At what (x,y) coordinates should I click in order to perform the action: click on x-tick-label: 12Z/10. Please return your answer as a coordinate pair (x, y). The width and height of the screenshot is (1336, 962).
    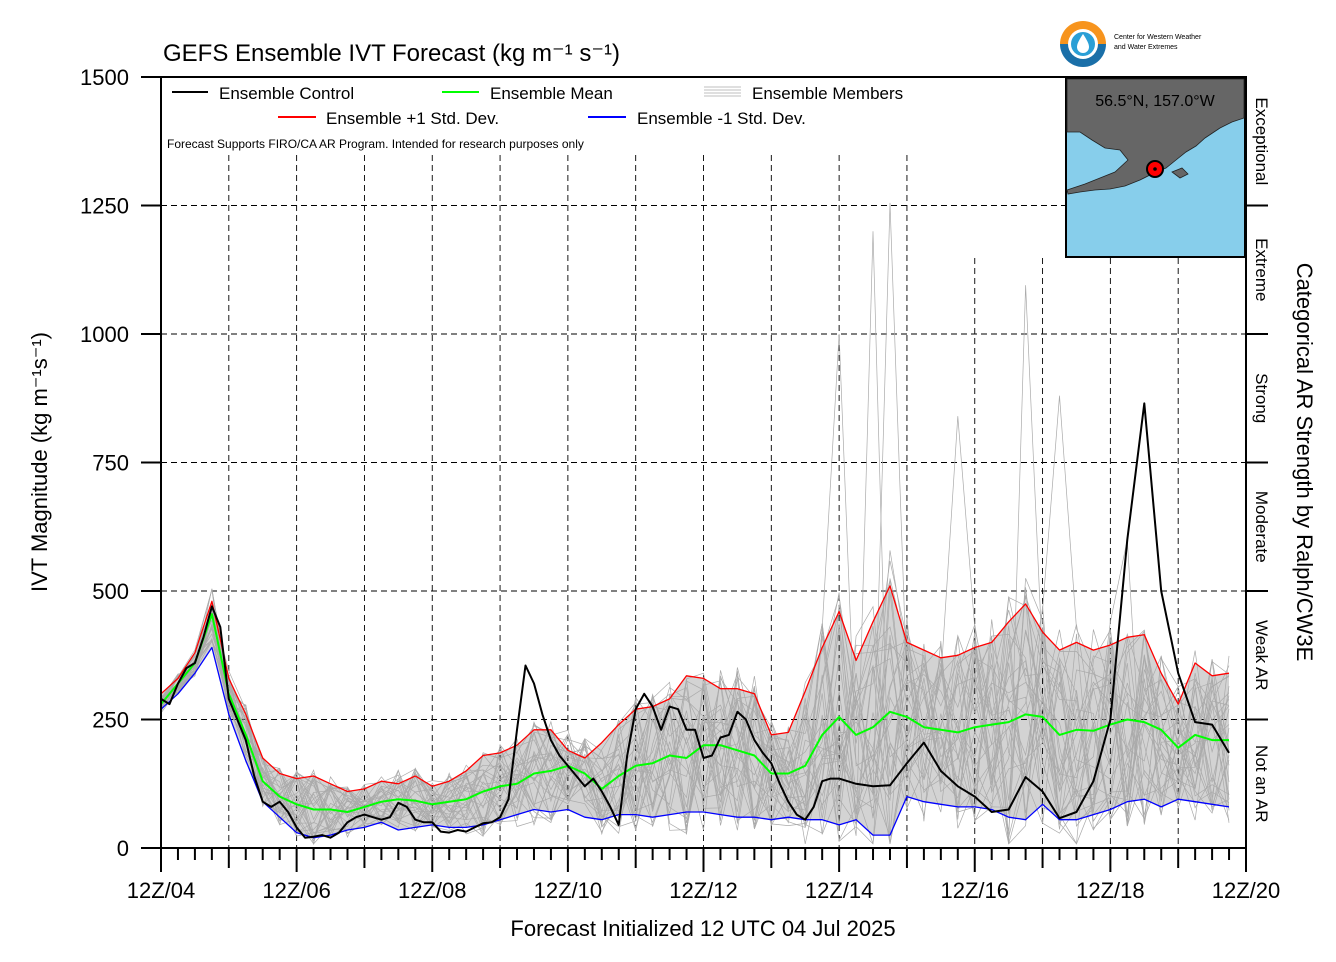
    Looking at the image, I should click on (568, 890).